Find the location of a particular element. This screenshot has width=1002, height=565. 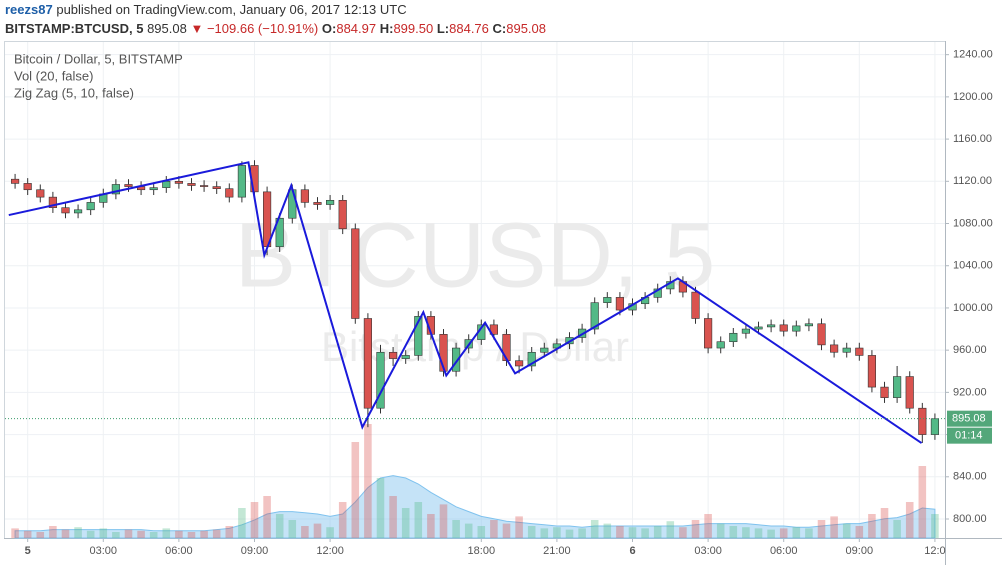

ohlc-label: L: is located at coordinates (443, 28).